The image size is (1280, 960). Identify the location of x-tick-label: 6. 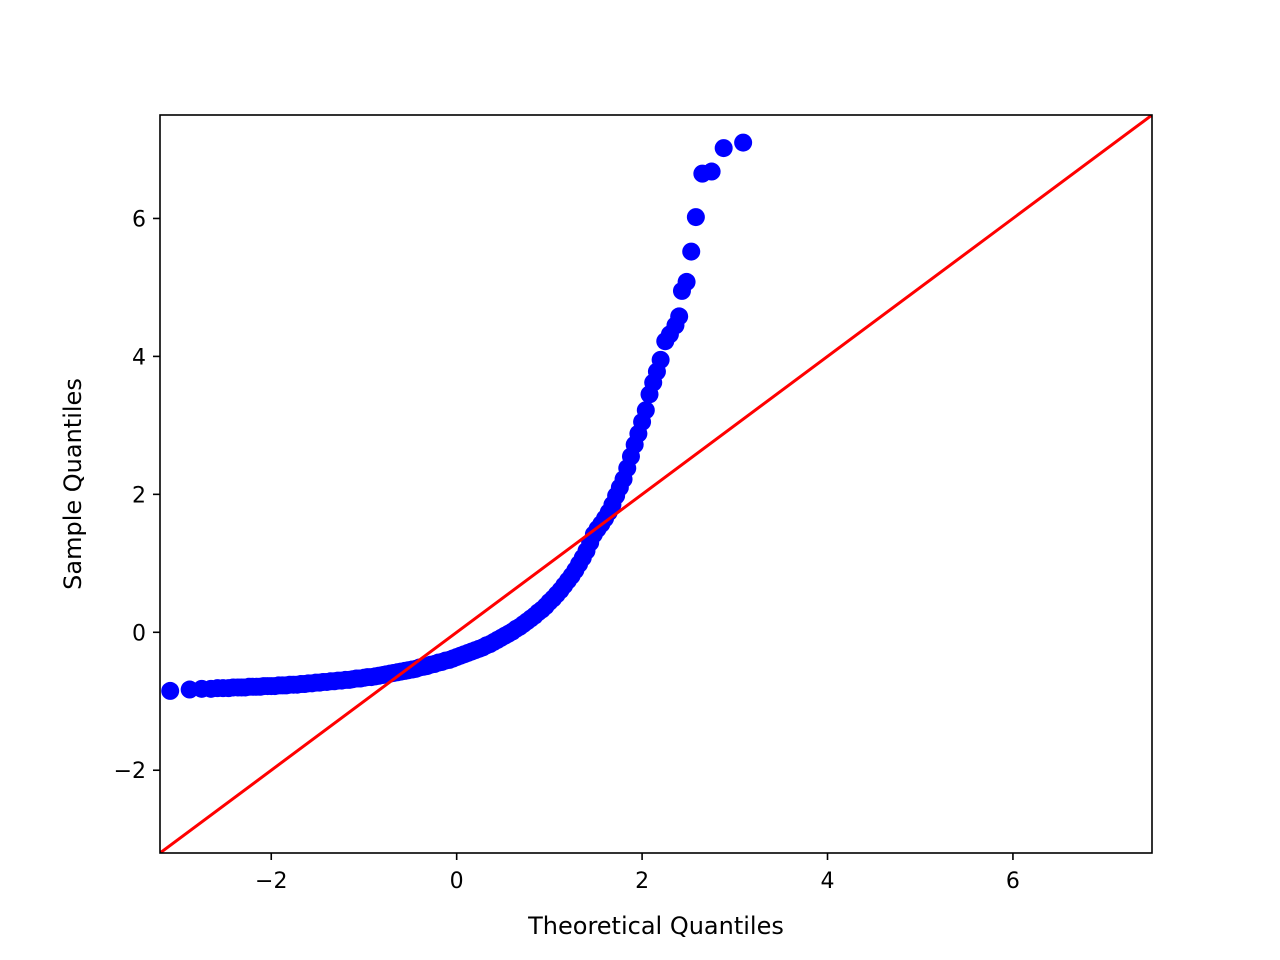
(1013, 881).